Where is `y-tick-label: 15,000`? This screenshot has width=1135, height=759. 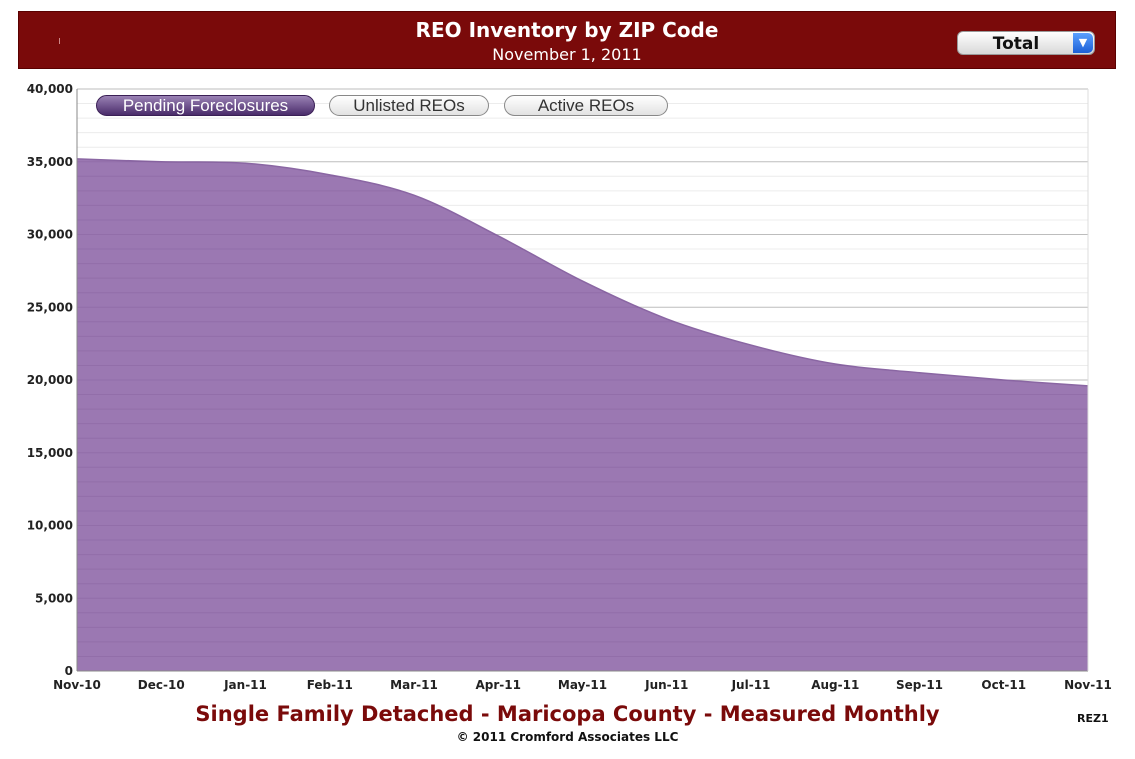 y-tick-label: 15,000 is located at coordinates (50, 453).